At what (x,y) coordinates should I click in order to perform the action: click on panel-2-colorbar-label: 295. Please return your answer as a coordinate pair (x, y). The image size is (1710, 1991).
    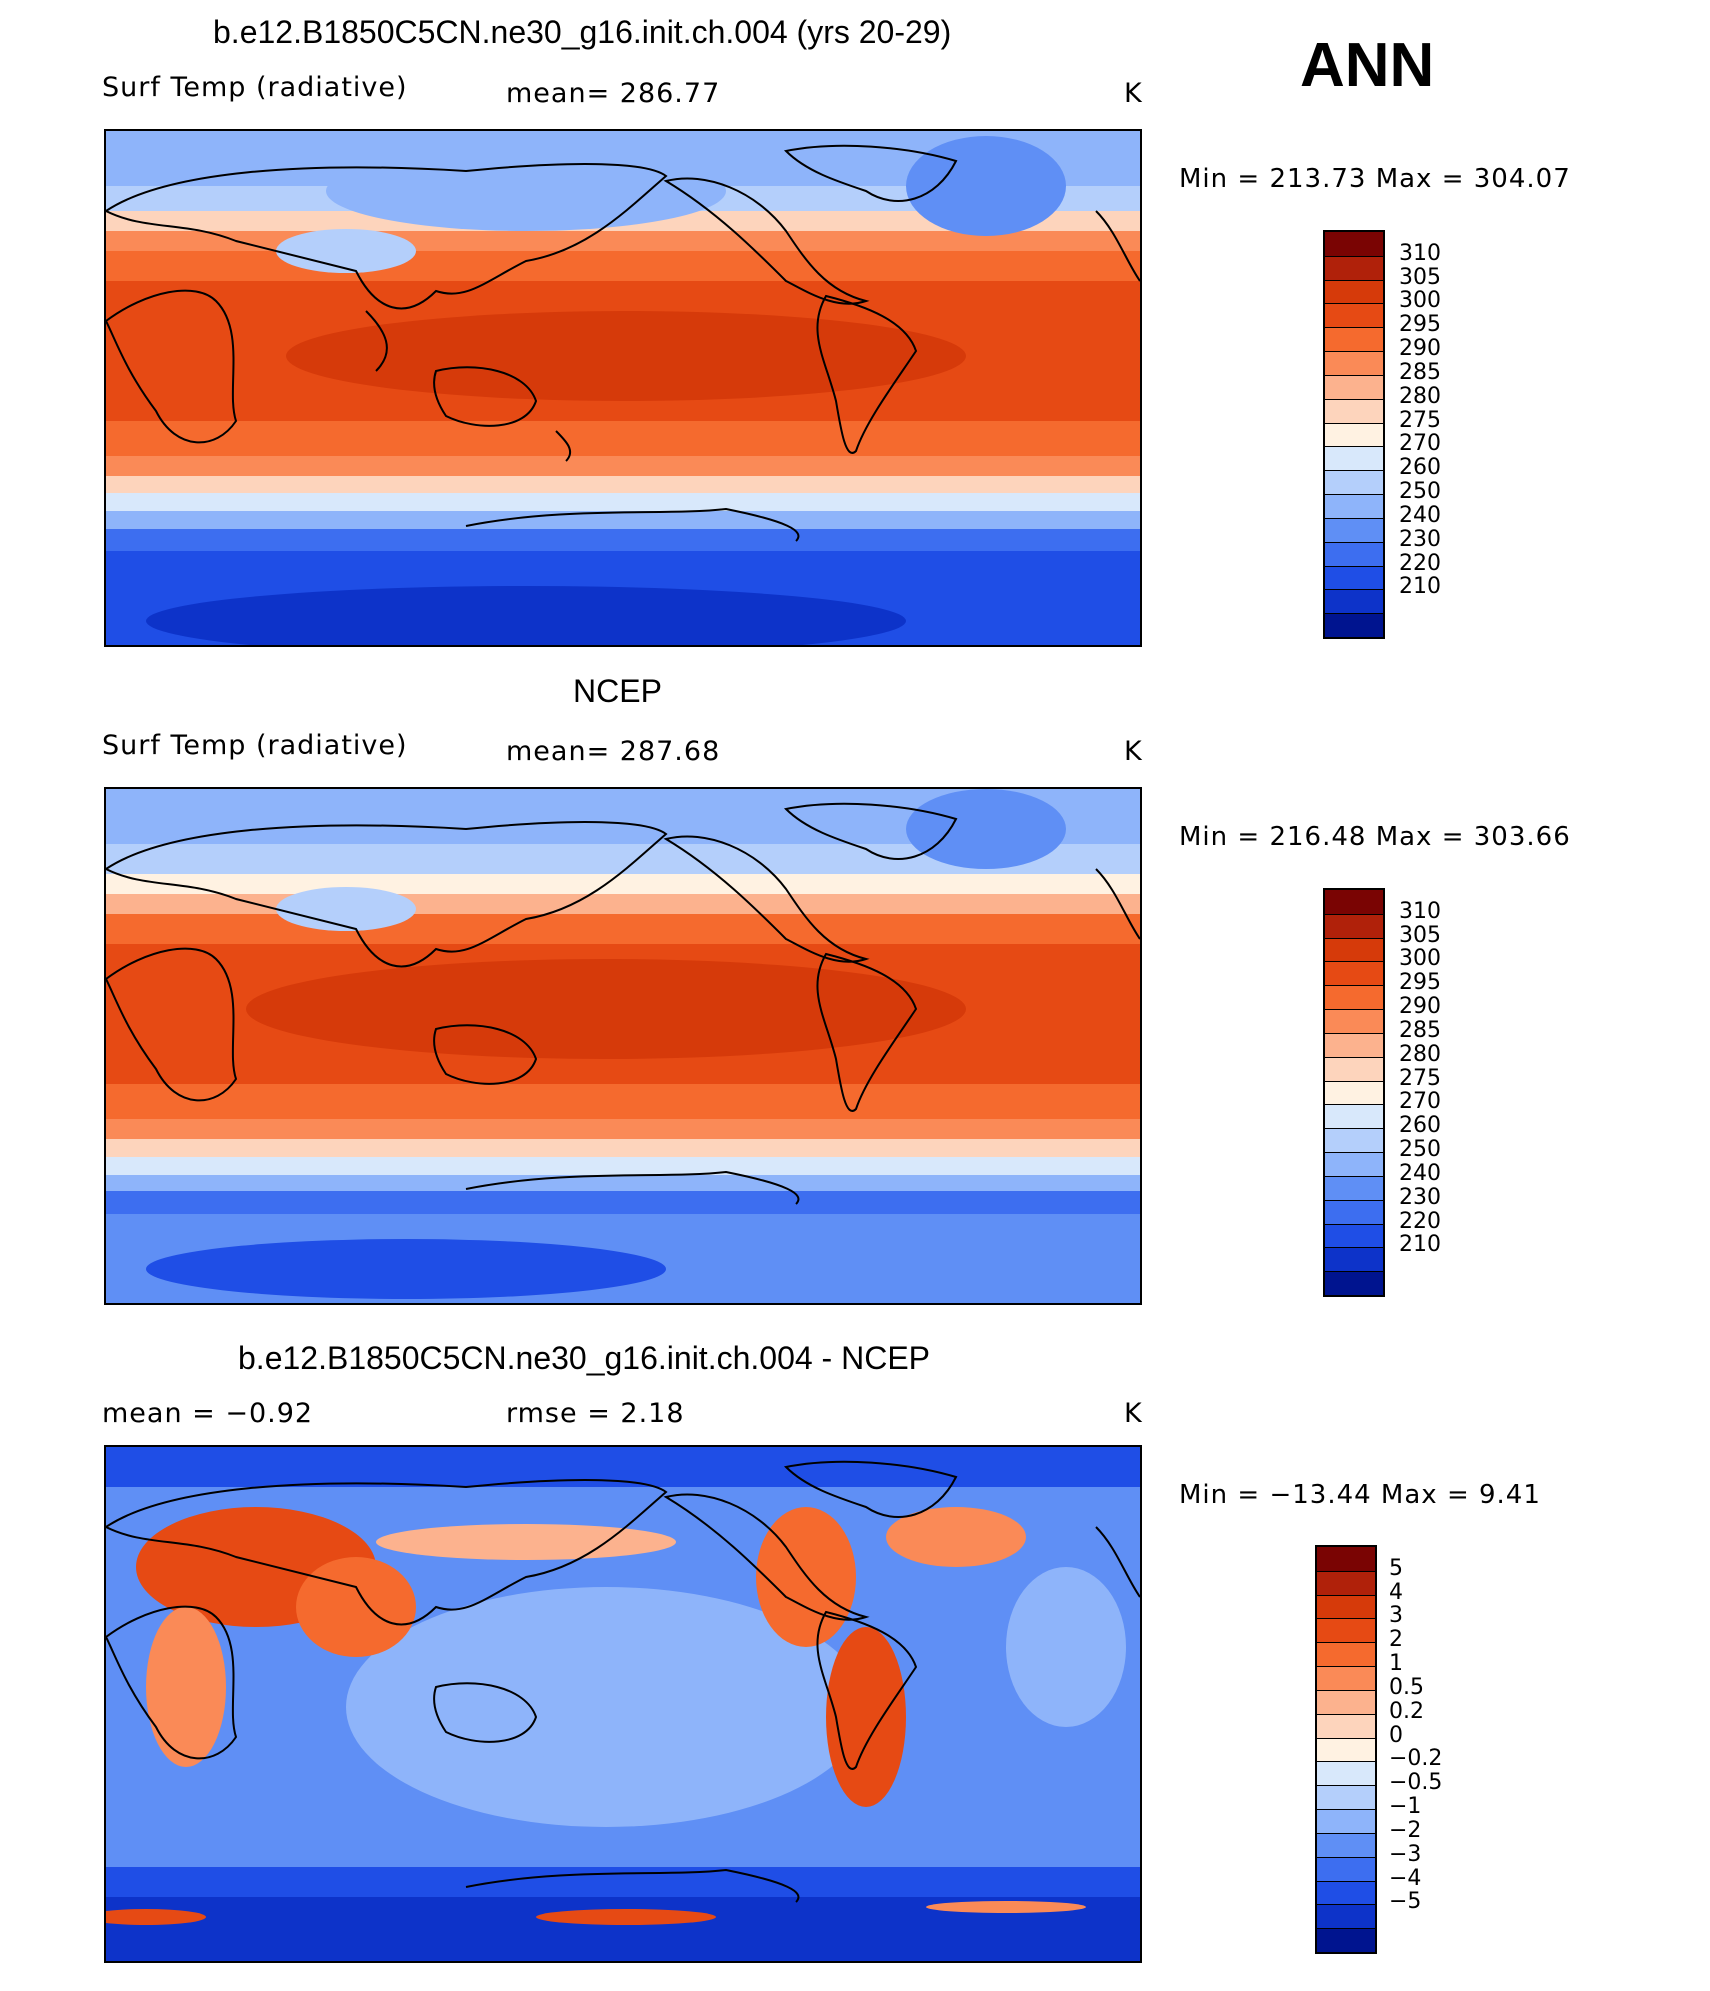
    Looking at the image, I should click on (1420, 983).